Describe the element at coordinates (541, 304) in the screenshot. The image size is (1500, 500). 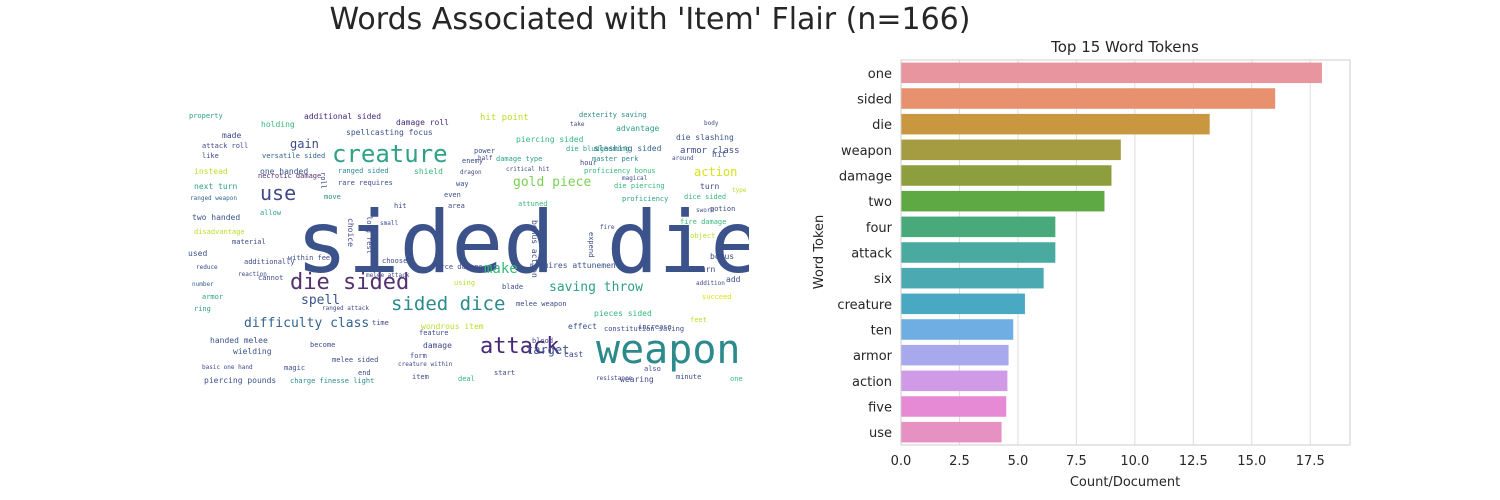
I see `wordcloud-word: melee weapon` at that location.